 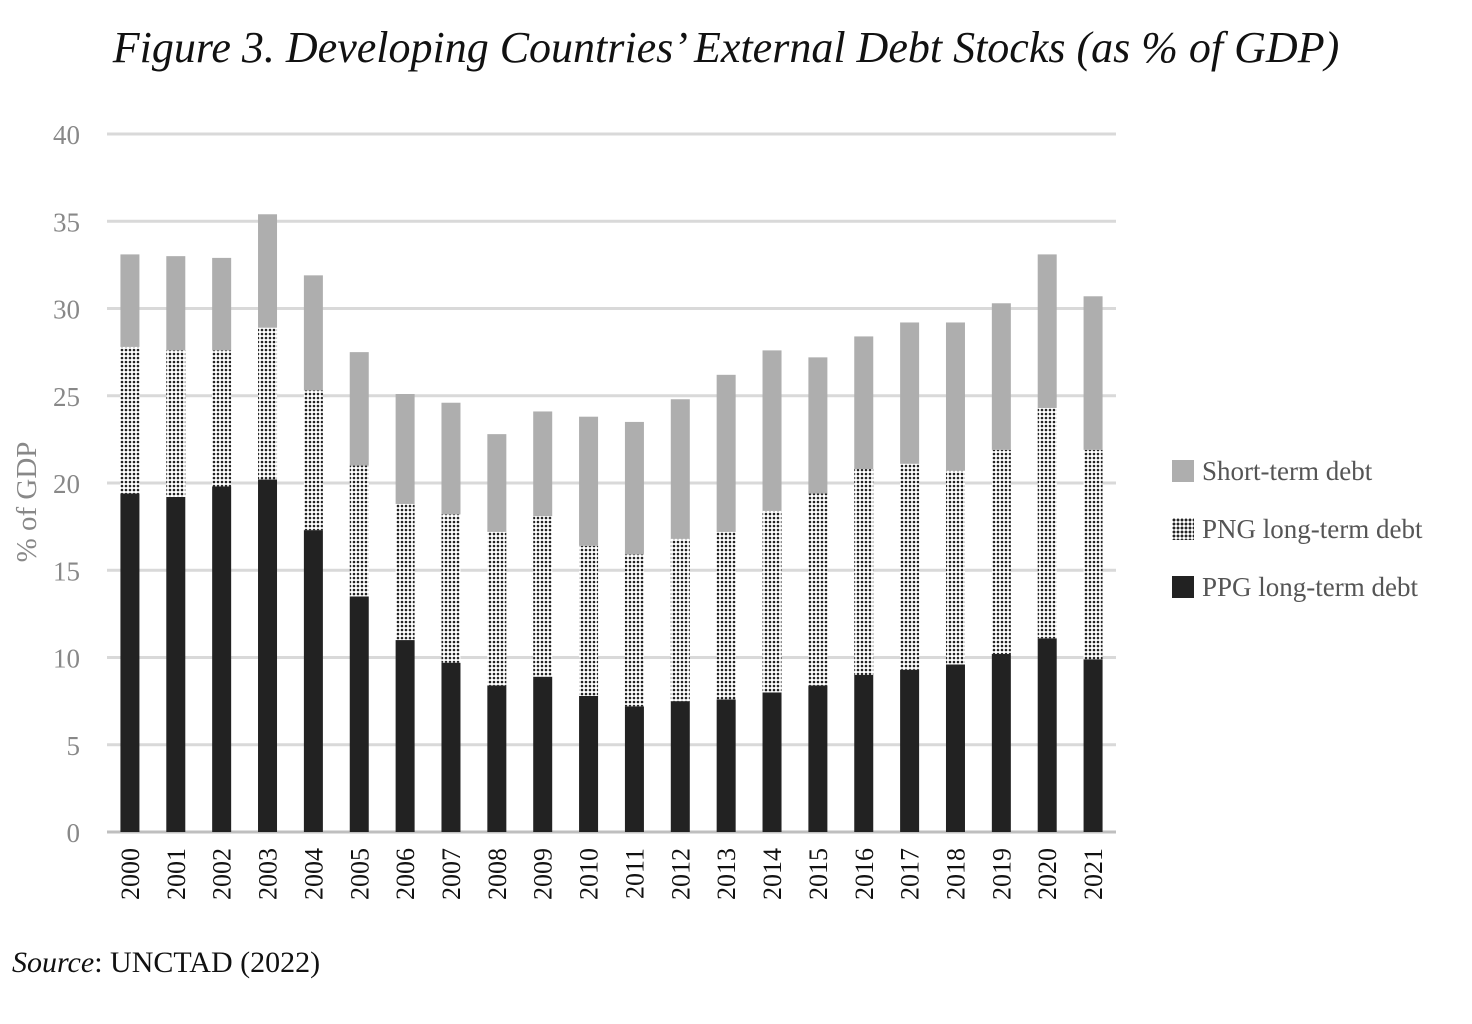 I want to click on x-tick-label: 2011, so click(x=634, y=873).